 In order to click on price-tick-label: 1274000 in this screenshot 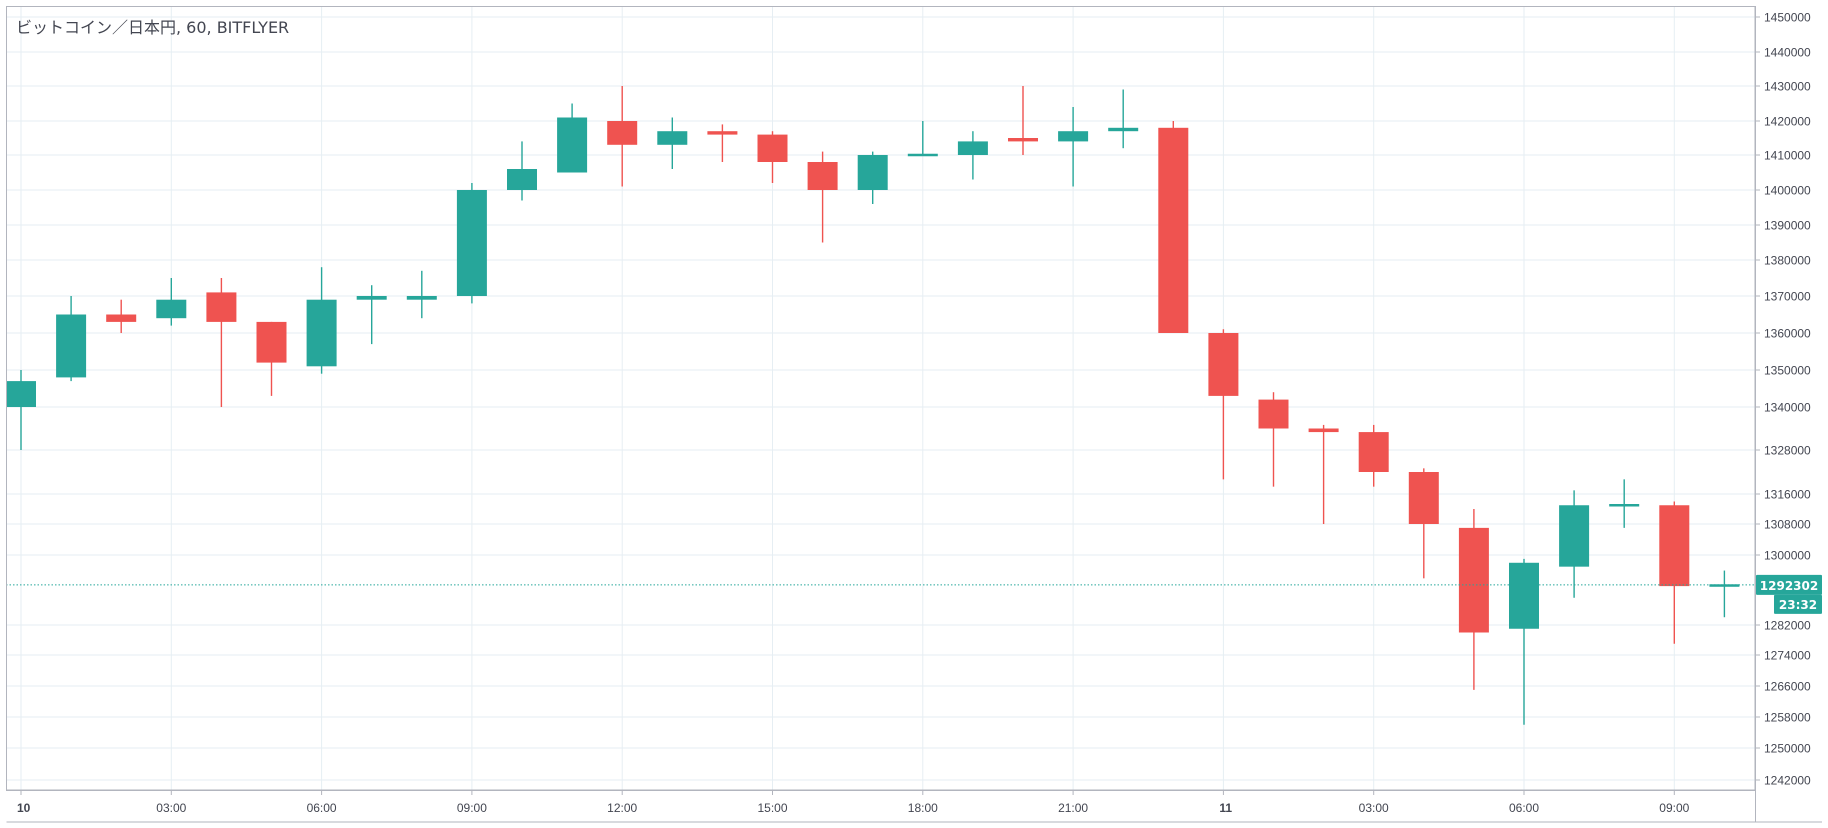, I will do `click(1787, 656)`.